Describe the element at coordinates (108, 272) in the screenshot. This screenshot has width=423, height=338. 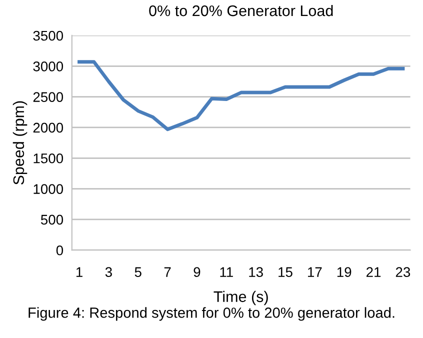
I see `x-tick-label: 3` at that location.